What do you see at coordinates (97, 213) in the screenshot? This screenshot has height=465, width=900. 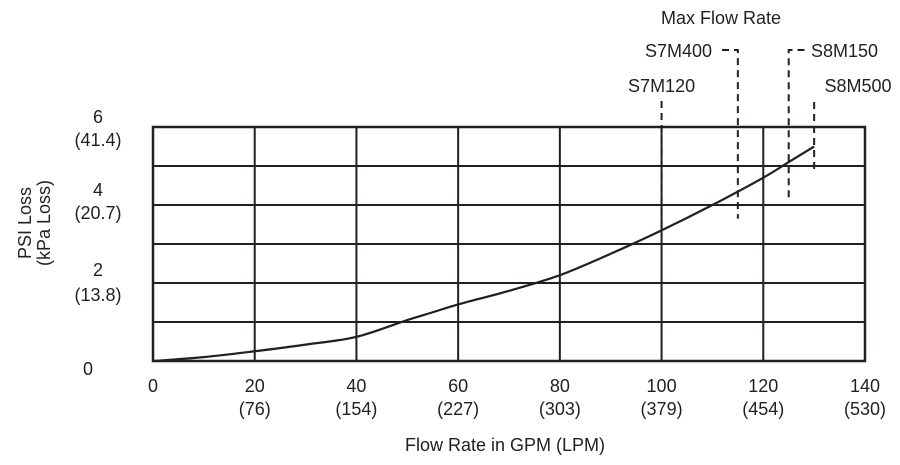 I see `y-tick-sublabel: (20.7)` at bounding box center [97, 213].